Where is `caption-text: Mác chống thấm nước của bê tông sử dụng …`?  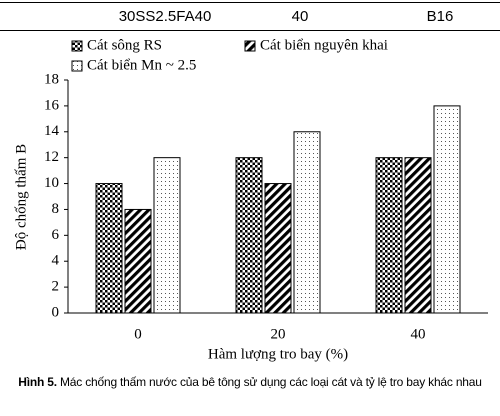 caption-text: Mác chống thấm nước của bê tông sử dụng … is located at coordinates (271, 382).